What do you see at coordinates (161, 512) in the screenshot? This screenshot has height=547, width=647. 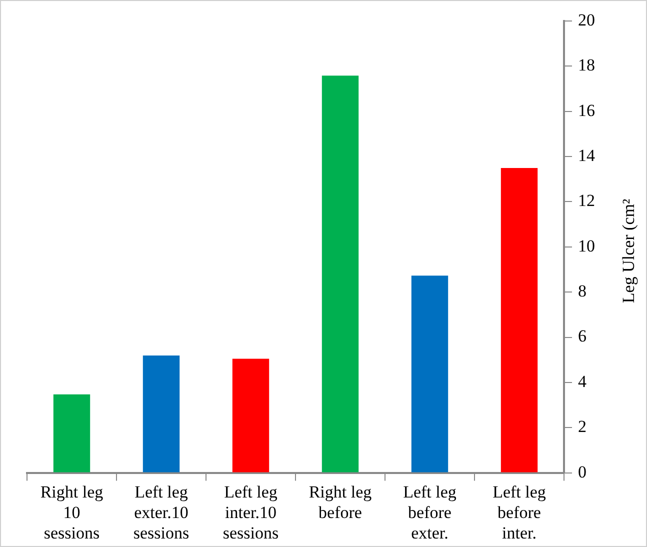 I see `x-tick-label: Left leg exter.10 sessions` at bounding box center [161, 512].